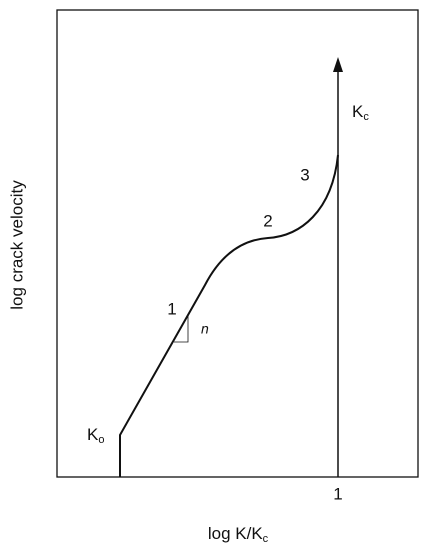  I want to click on arrow-head, so click(338, 64).